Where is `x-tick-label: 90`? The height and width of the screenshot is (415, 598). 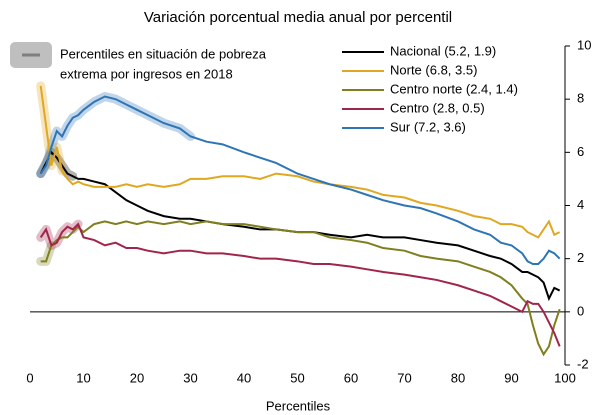 x-tick-label: 90 is located at coordinates (511, 377).